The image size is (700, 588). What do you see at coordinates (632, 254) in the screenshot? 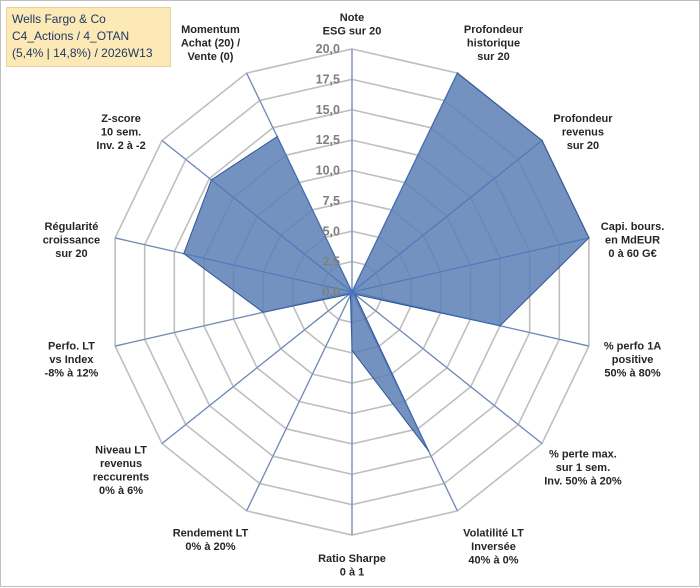
I see `axis-label-line: 0 à 60 G€` at bounding box center [632, 254].